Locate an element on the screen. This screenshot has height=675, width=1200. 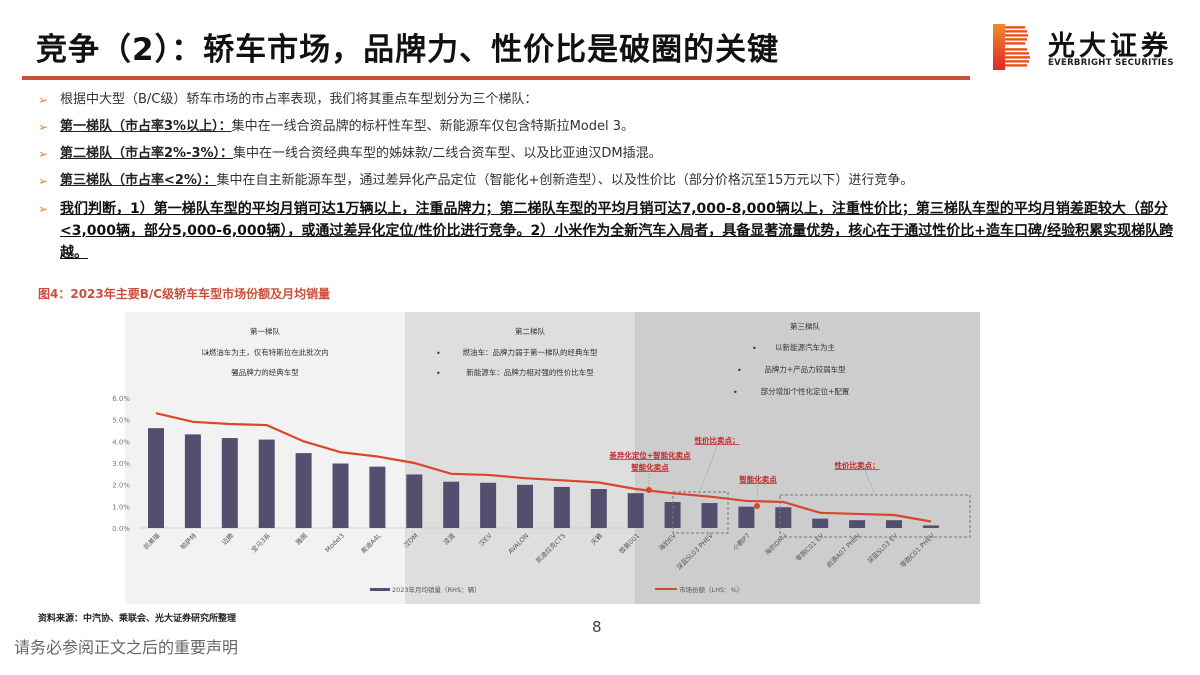
tier1-point: 强品牌力的经典车型 is located at coordinates (265, 372).